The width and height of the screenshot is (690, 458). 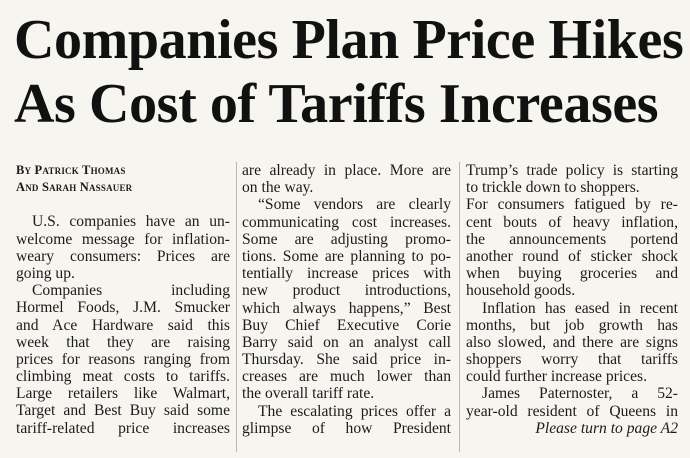 I want to click on text-line: when buying groceries and, so click(x=572, y=274).